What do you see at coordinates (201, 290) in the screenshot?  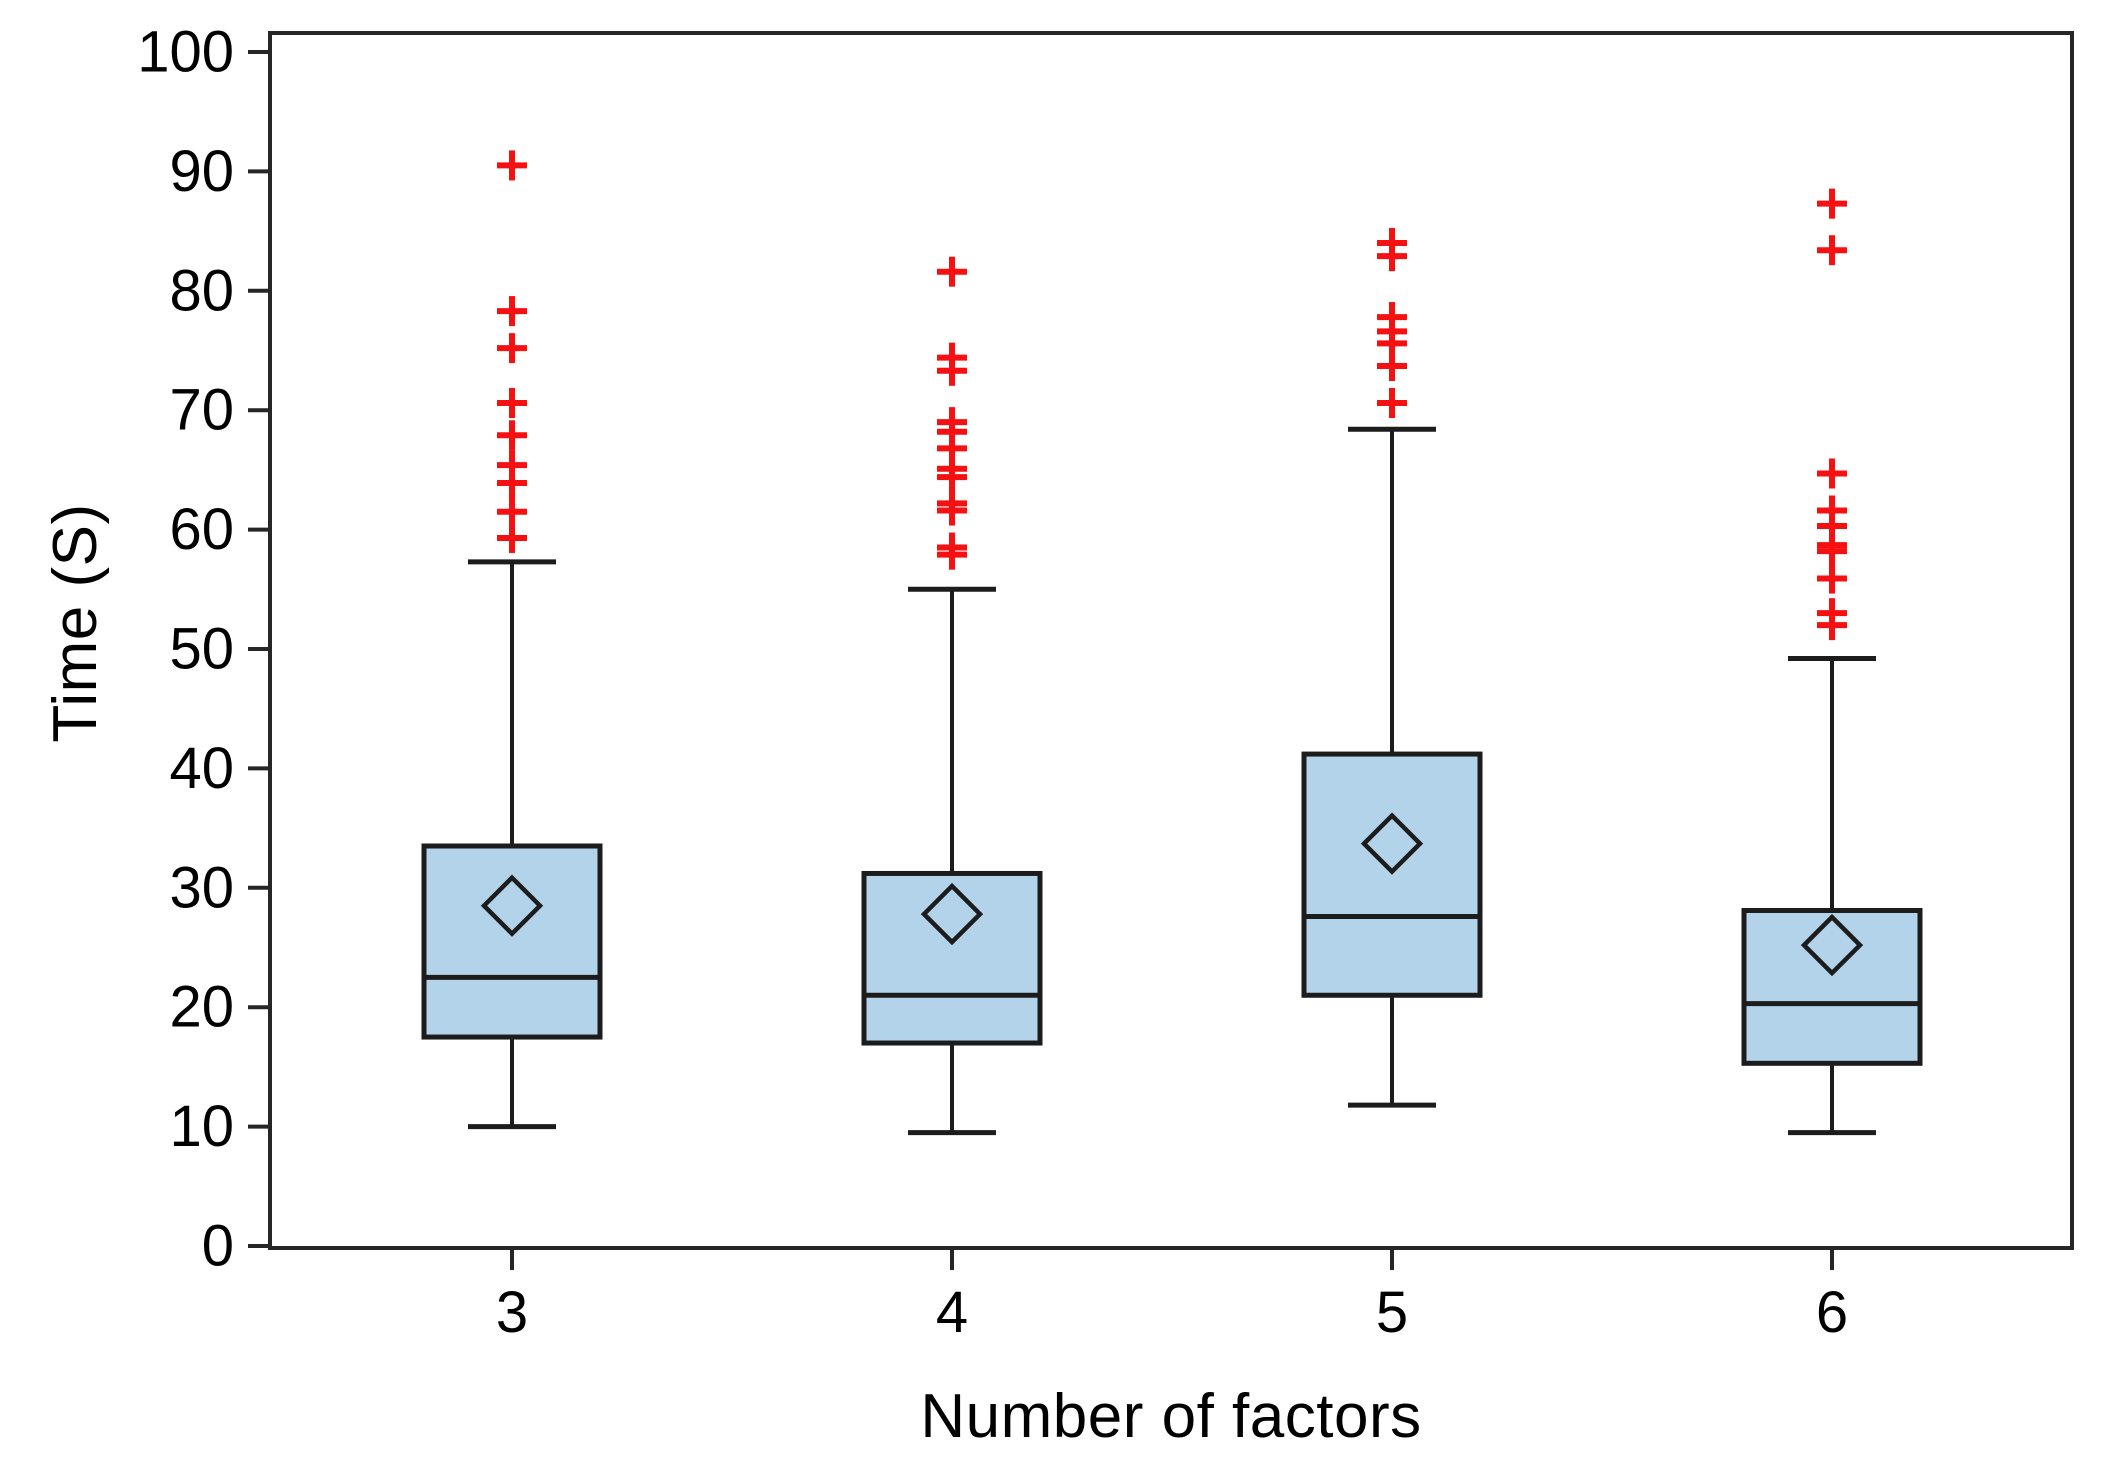 I see `y-tick-label: 80` at bounding box center [201, 290].